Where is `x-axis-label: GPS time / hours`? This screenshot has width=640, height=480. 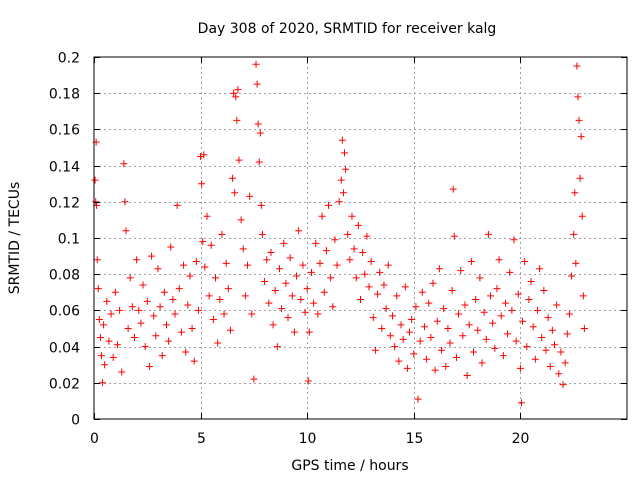
x-axis-label: GPS time / hours is located at coordinates (349, 466).